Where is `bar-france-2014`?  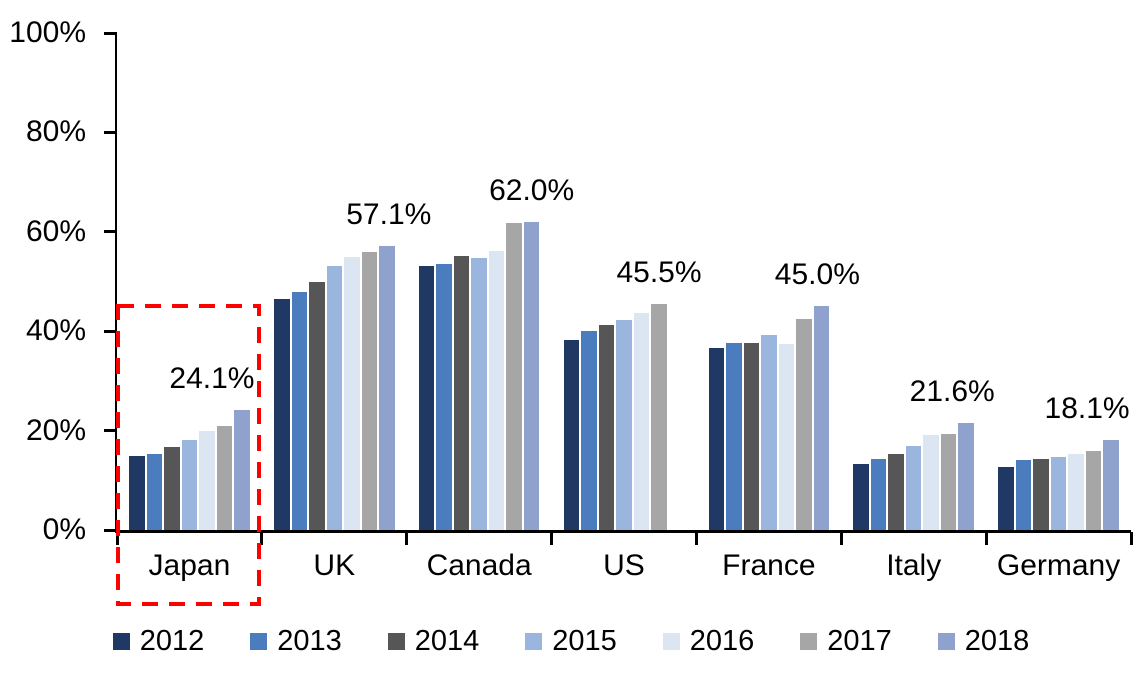
bar-france-2014 is located at coordinates (751, 436).